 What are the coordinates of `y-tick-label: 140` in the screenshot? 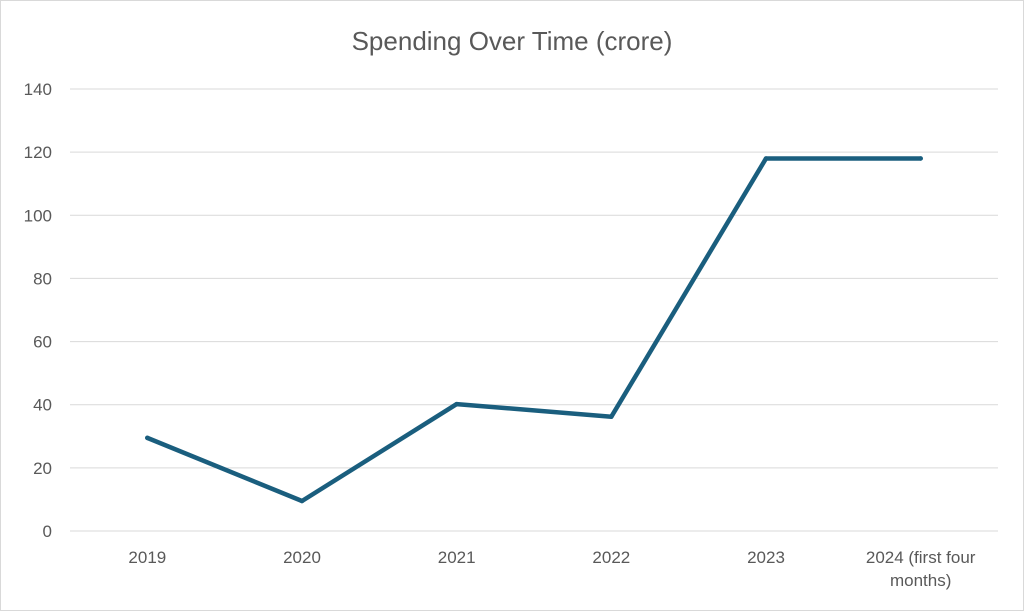 It's located at (38, 89).